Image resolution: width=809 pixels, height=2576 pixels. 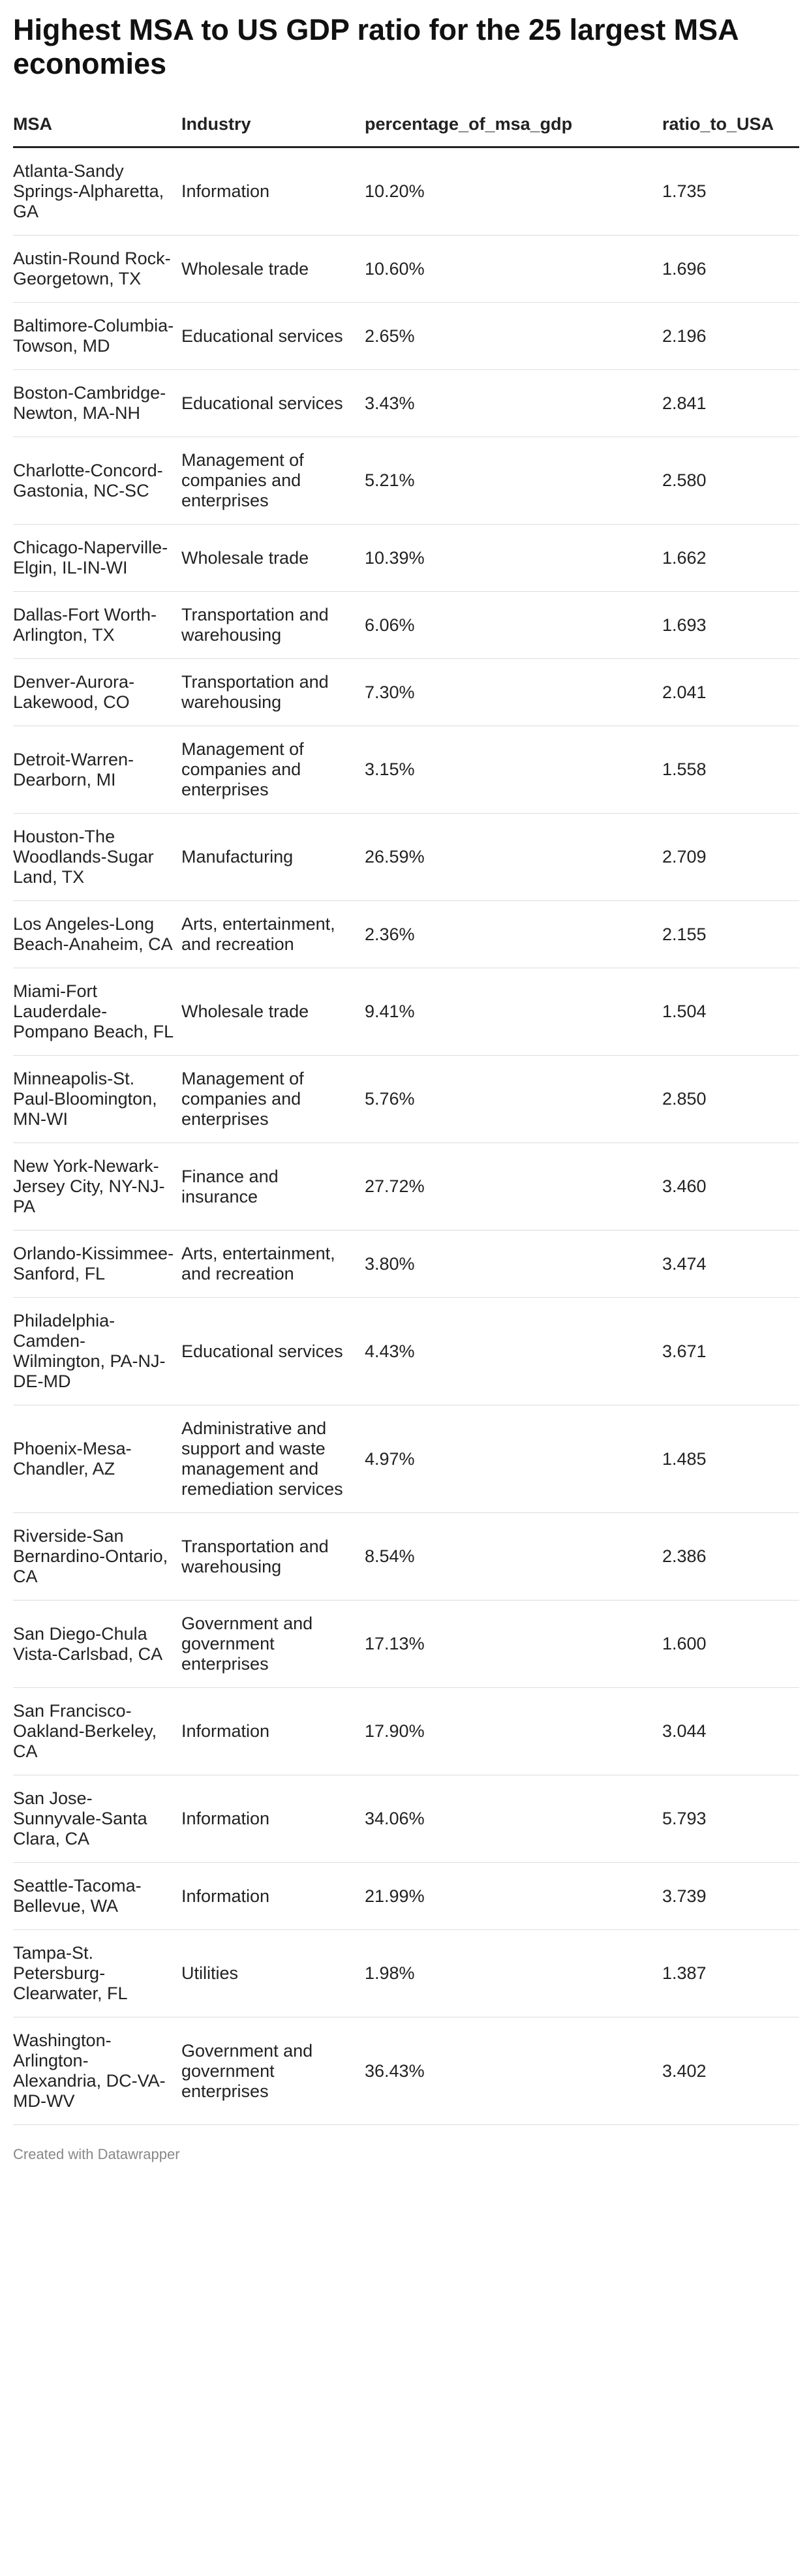 What do you see at coordinates (273, 1973) in the screenshot?
I see `table-cell: Utilities` at bounding box center [273, 1973].